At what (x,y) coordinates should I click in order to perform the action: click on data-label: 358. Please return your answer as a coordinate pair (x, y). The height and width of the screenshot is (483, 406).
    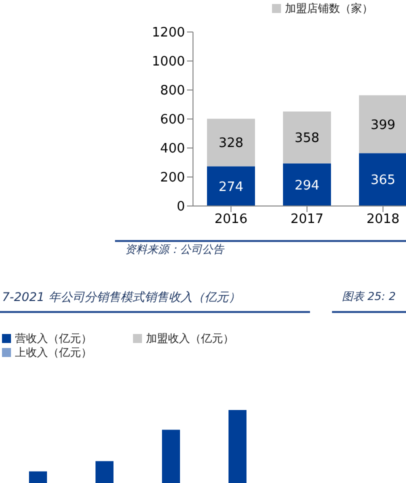
    Looking at the image, I should click on (307, 138).